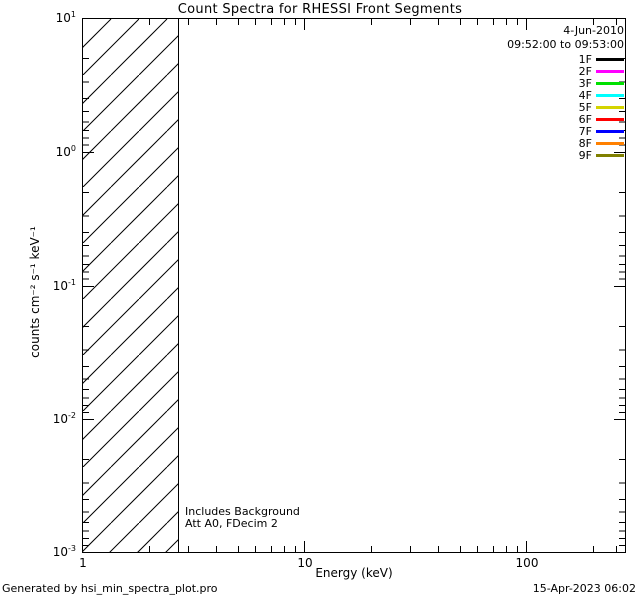  What do you see at coordinates (110, 588) in the screenshot?
I see `footer-generator: Generated by hsi_min_spectra_plot.pro` at bounding box center [110, 588].